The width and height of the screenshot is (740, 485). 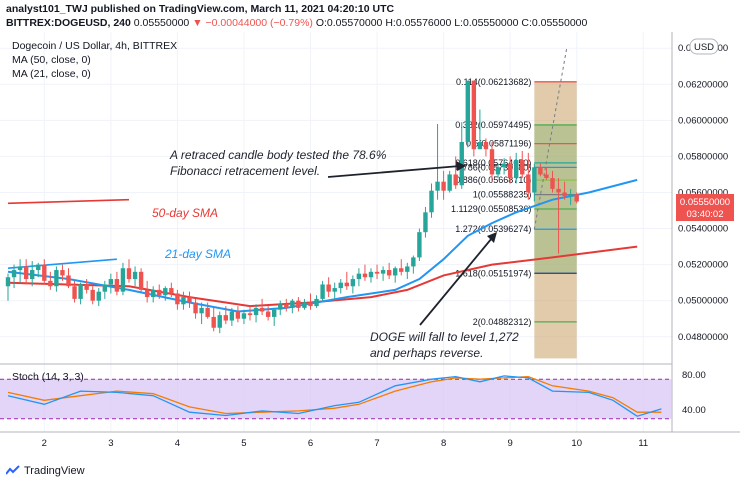 What do you see at coordinates (278, 155) in the screenshot?
I see `fib-note-line1: A retraced candle body tested the 78.6%` at bounding box center [278, 155].